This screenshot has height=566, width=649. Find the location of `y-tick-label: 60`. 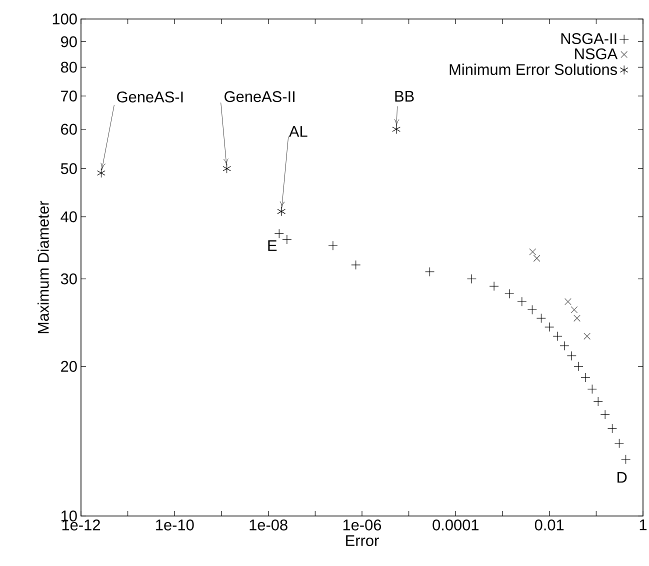

y-tick-label: 60 is located at coordinates (69, 129).